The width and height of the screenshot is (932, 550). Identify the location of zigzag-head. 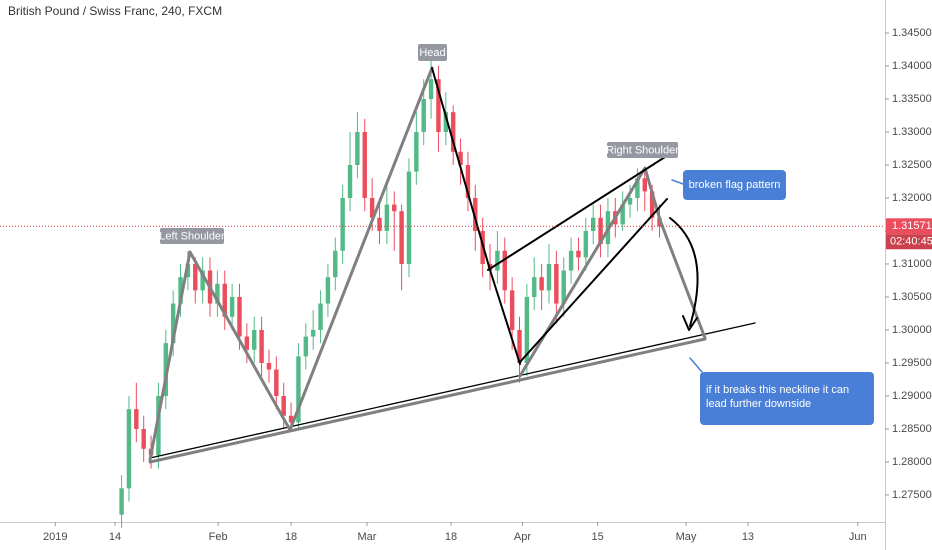
(476, 216).